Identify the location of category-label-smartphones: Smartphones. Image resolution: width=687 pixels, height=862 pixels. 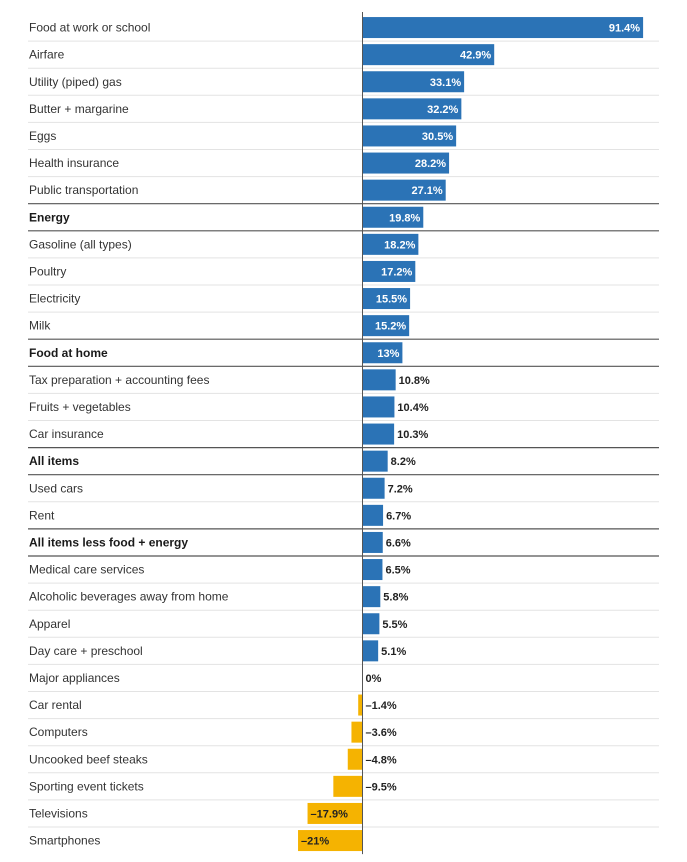
(64, 841).